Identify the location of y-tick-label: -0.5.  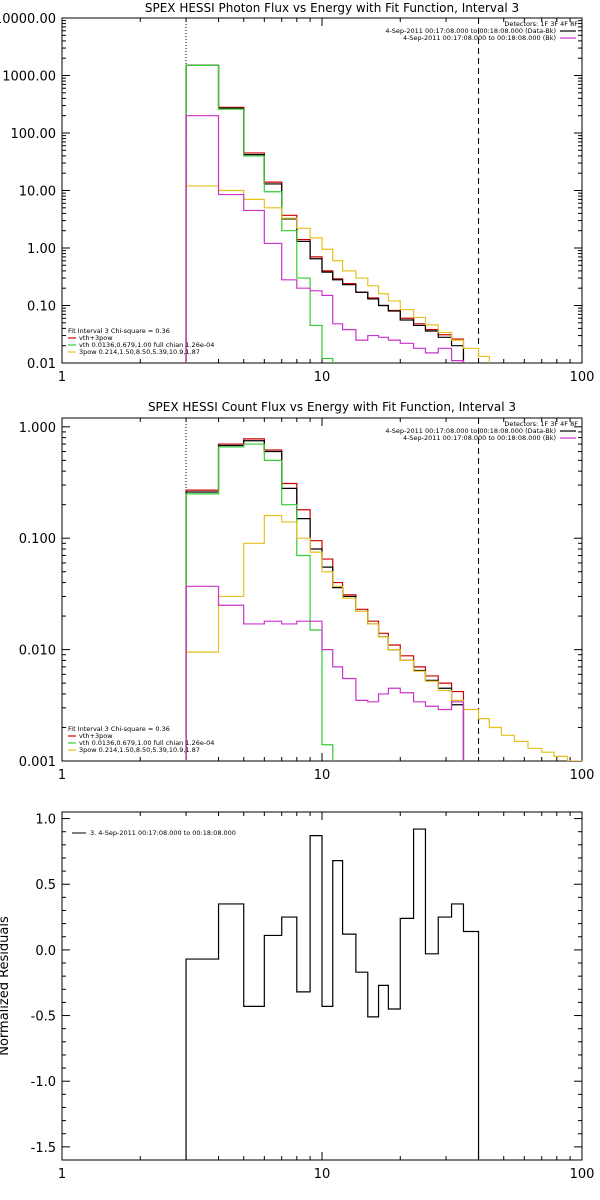
(43, 1017).